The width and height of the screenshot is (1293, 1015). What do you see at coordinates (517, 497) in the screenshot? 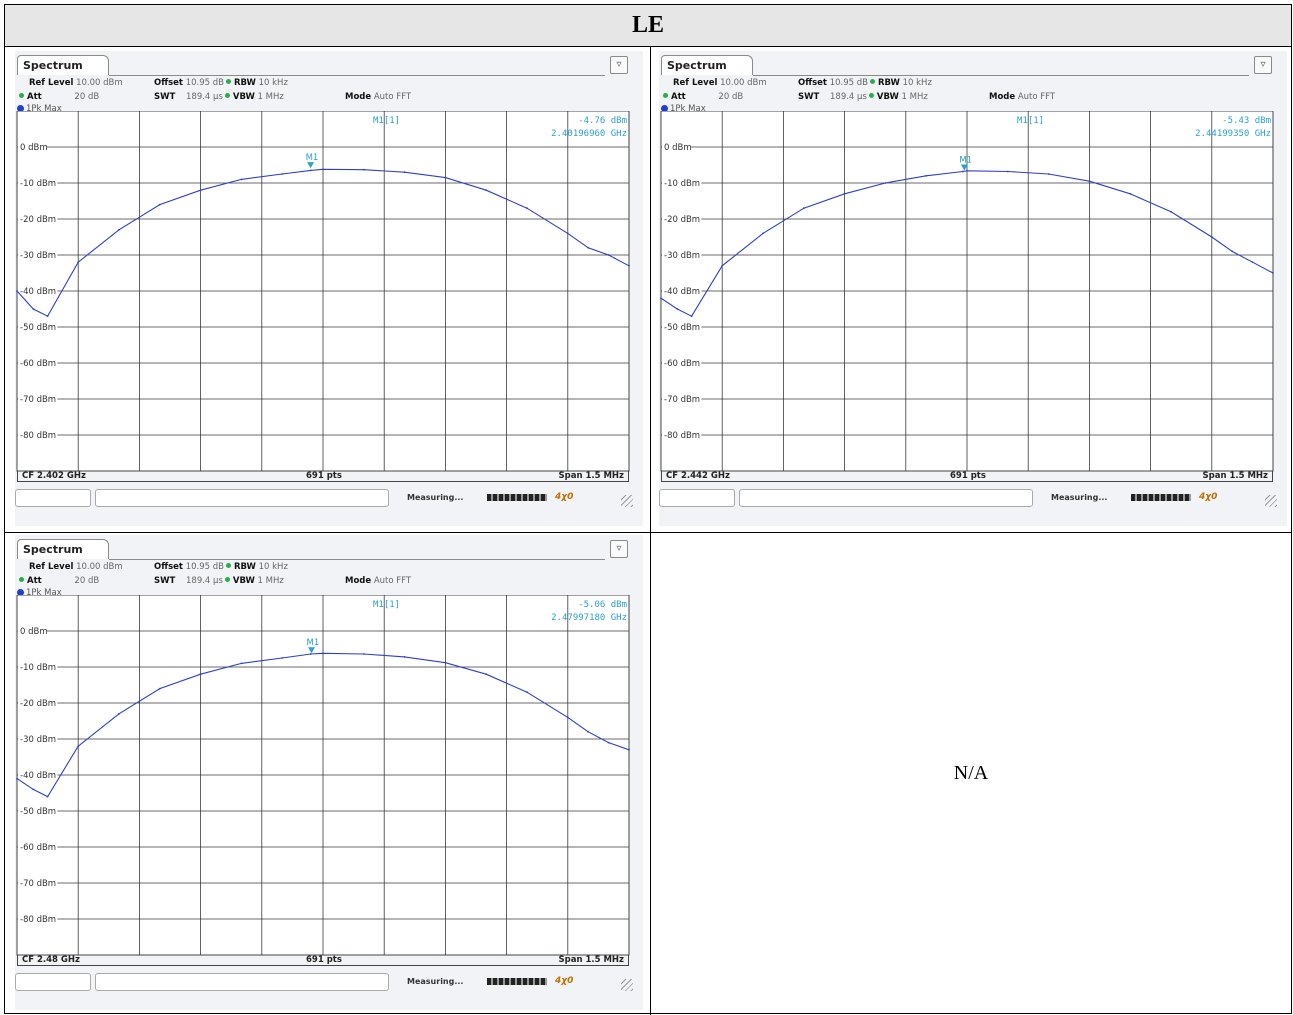
I see `progress-bar` at bounding box center [517, 497].